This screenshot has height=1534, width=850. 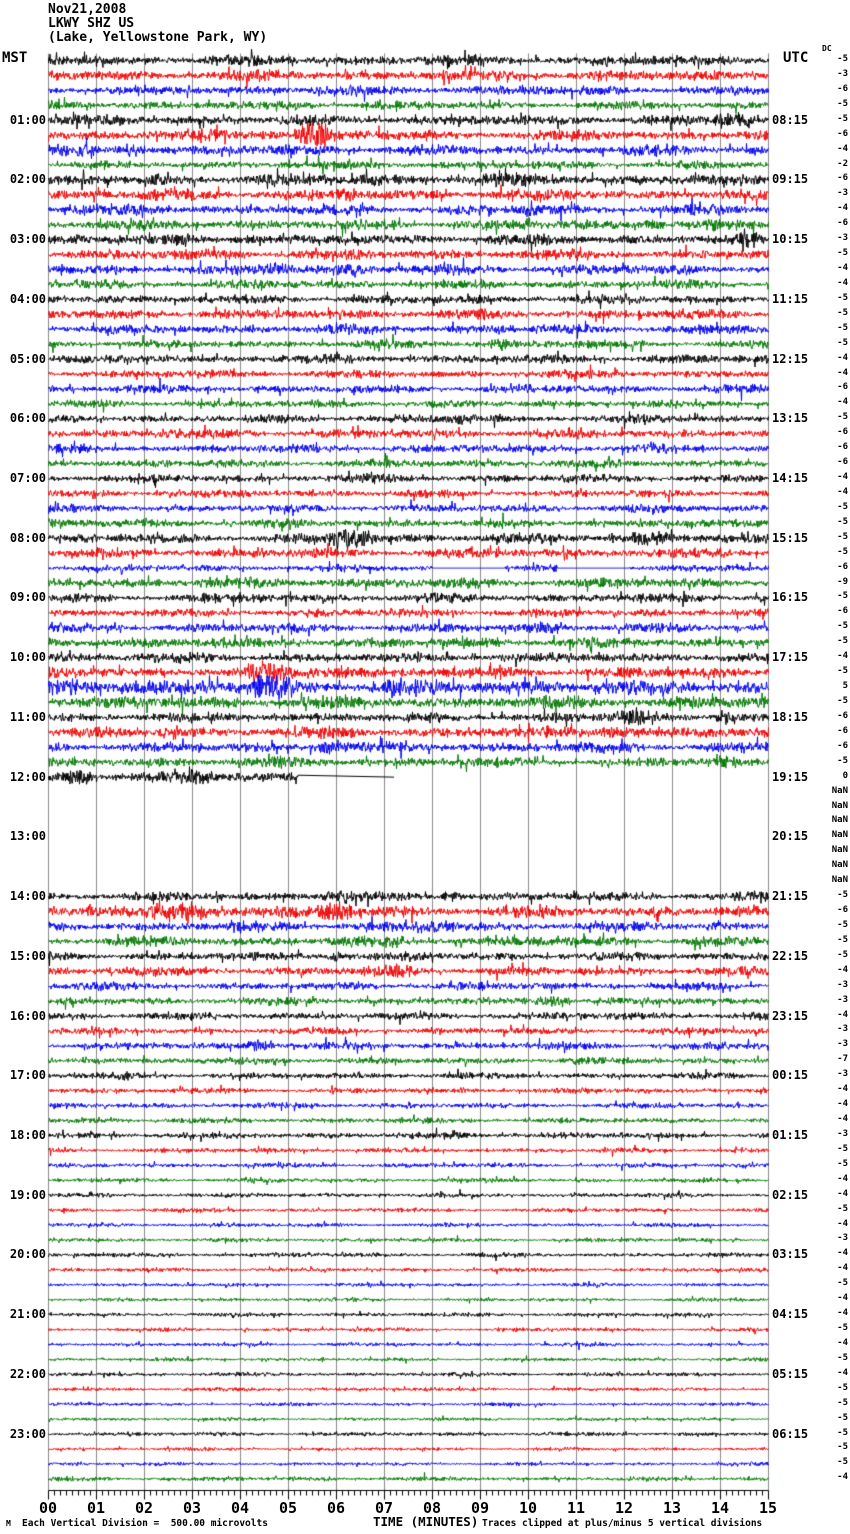 What do you see at coordinates (27, 1373) in the screenshot?
I see `mst-time-label: 22:00` at bounding box center [27, 1373].